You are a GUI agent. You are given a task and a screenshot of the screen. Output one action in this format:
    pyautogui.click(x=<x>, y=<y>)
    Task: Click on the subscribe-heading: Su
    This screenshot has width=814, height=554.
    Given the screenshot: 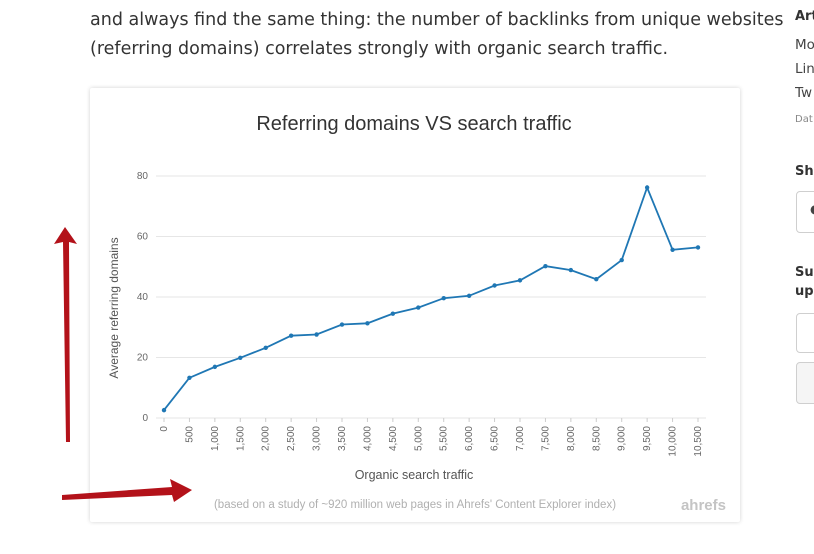 What is the action you would take?
    pyautogui.click(x=804, y=272)
    